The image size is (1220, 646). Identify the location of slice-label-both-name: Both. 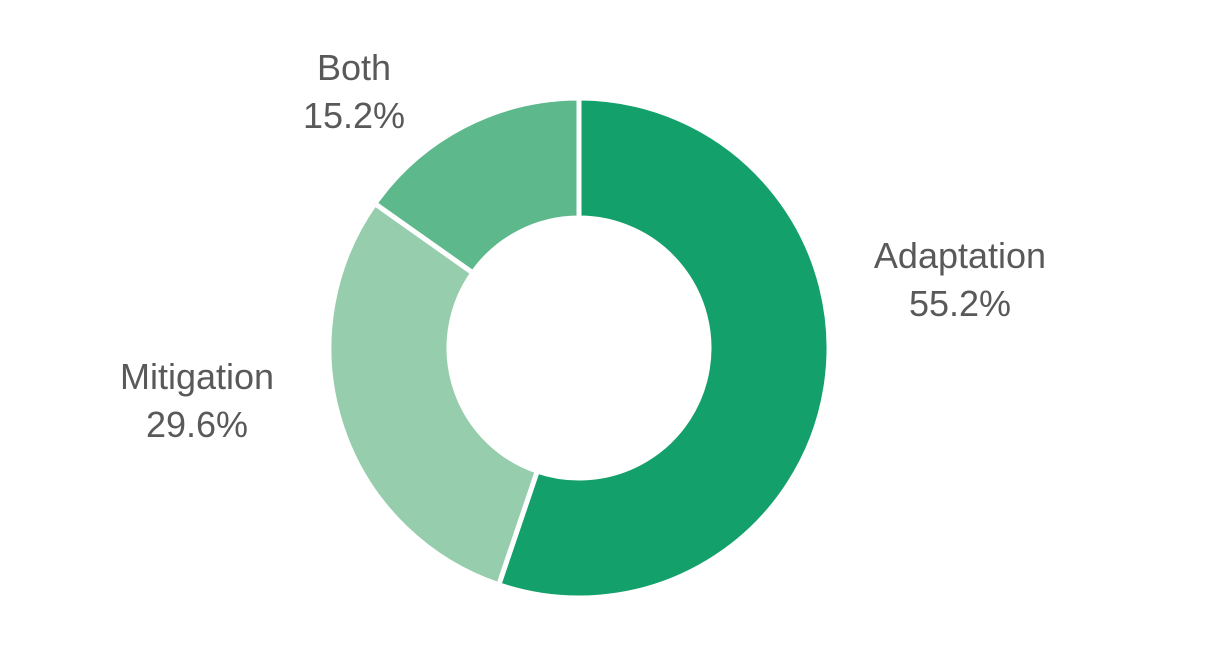
(354, 67).